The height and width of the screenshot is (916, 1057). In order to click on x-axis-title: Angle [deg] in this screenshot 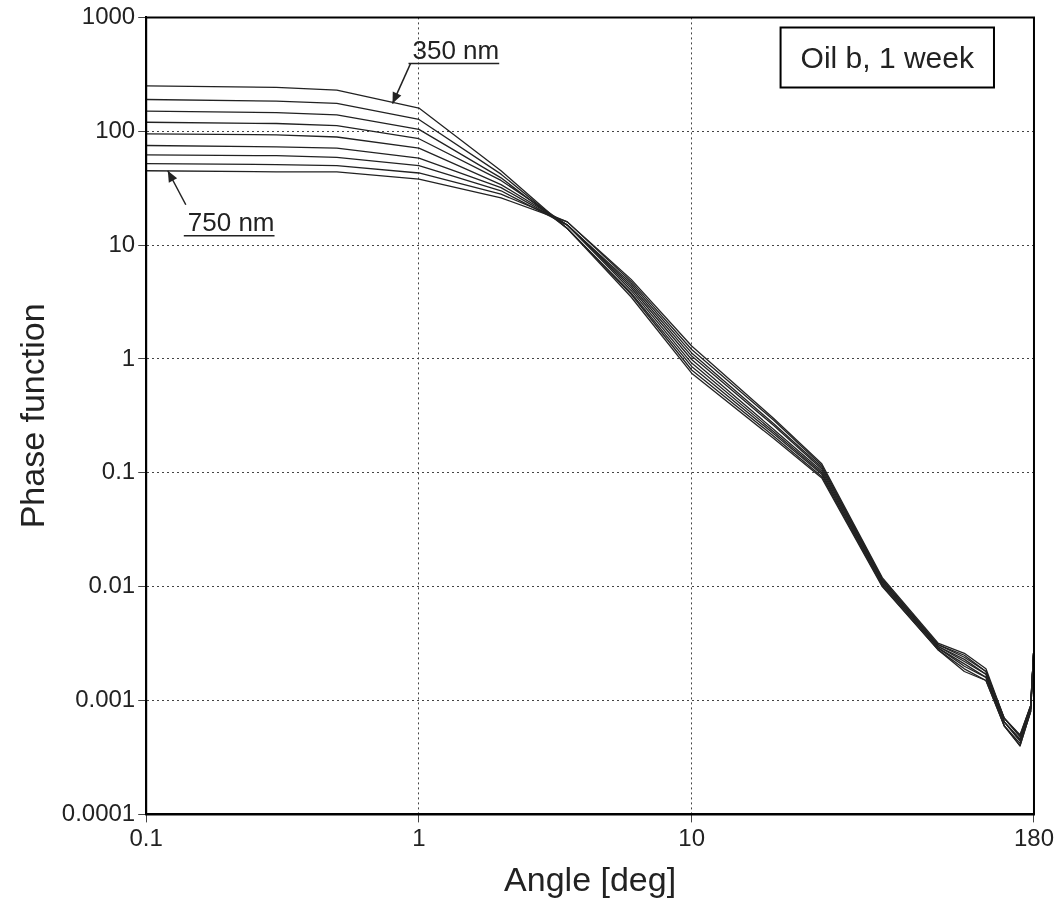, I will do `click(590, 878)`.